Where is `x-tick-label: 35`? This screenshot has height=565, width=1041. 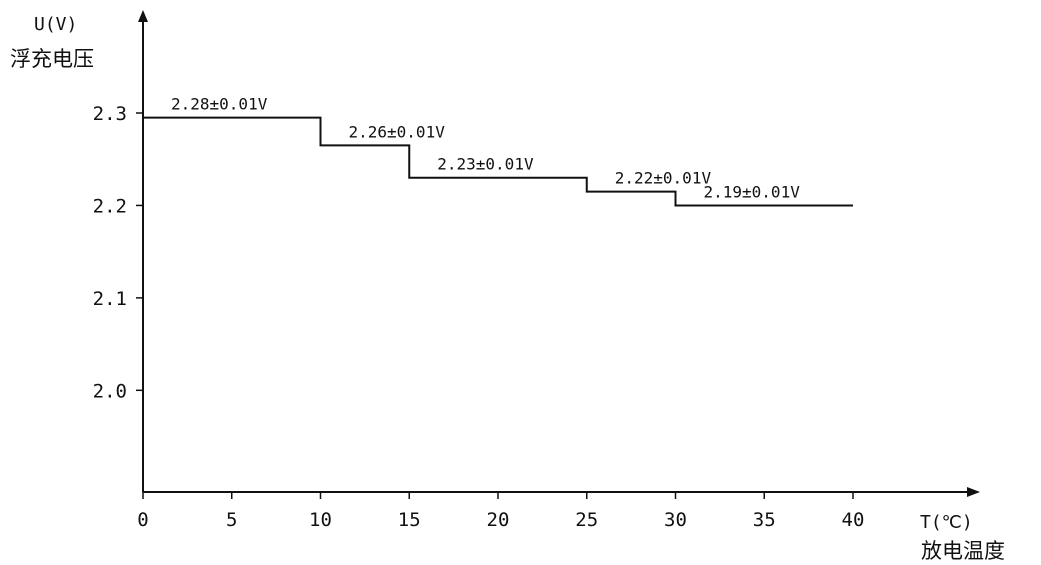
x-tick-label: 35 is located at coordinates (764, 520).